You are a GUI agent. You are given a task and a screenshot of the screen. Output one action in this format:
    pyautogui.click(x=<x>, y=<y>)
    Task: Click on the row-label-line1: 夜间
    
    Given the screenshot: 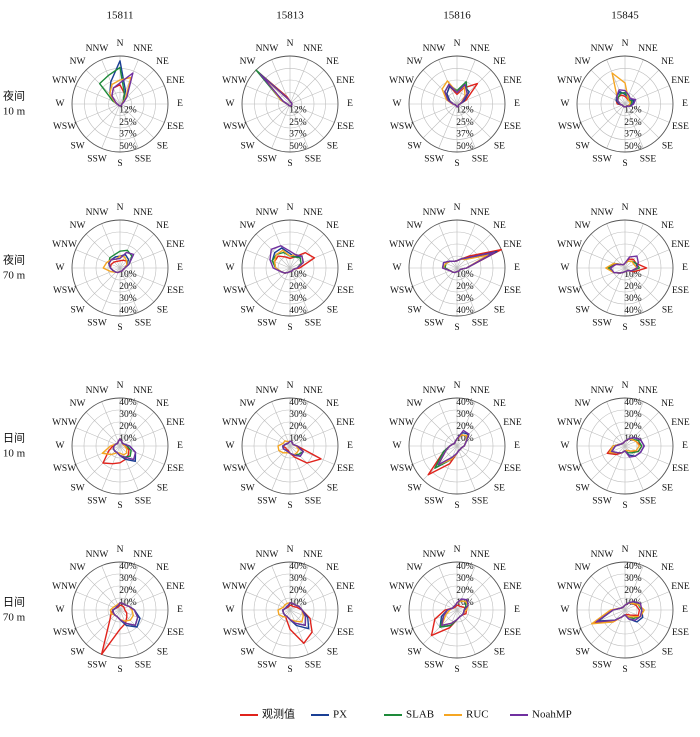 What is the action you would take?
    pyautogui.click(x=14, y=260)
    